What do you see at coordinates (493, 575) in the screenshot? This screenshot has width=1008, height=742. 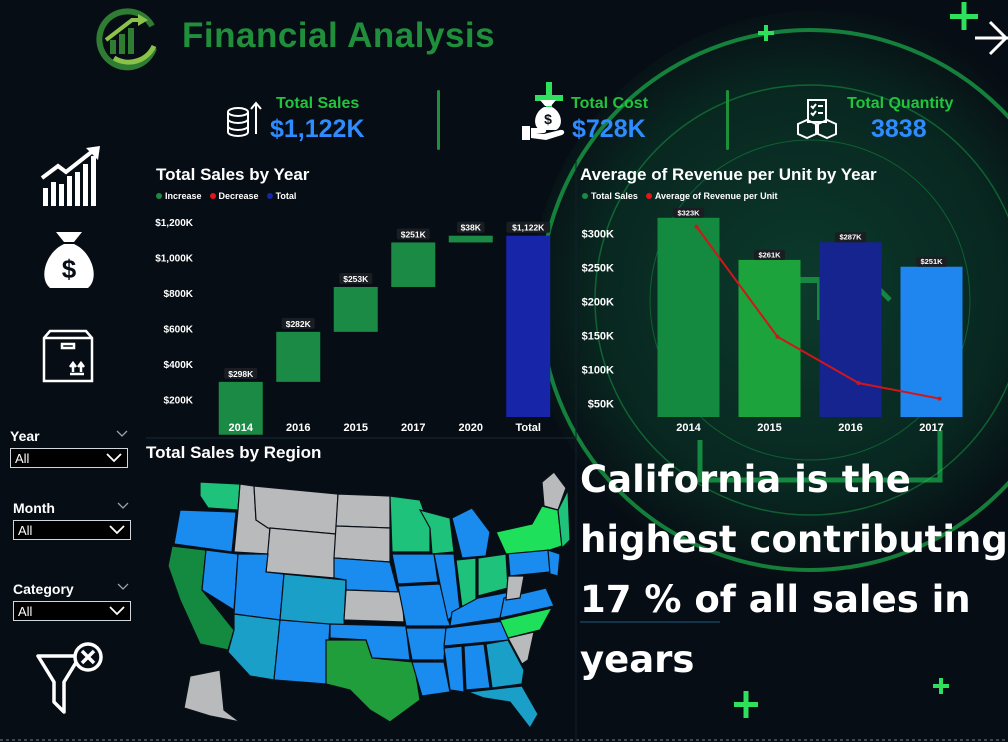 I see `map-region-ohio` at bounding box center [493, 575].